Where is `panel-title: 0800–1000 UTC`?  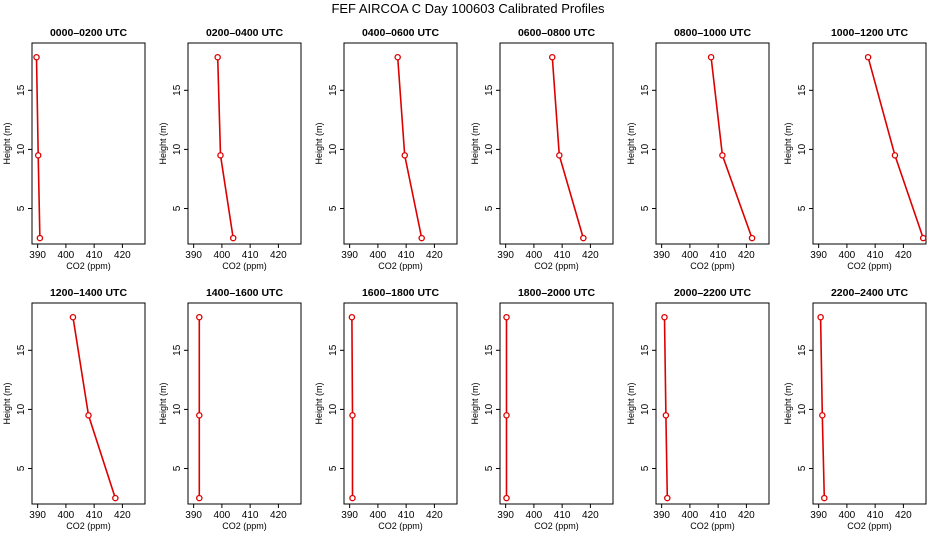
panel-title: 0800–1000 UTC is located at coordinates (712, 33).